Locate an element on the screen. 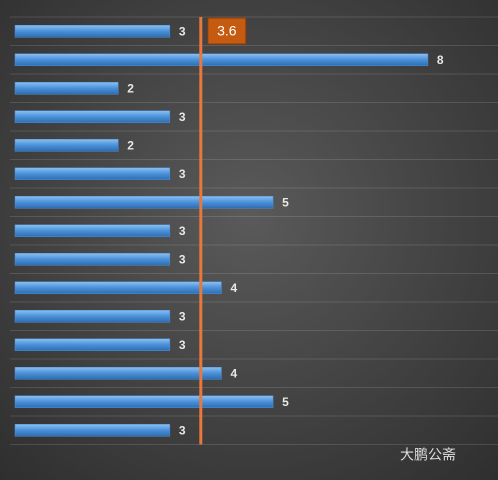 Image resolution: width=498 pixels, height=480 pixels. reference-label-box is located at coordinates (227, 31).